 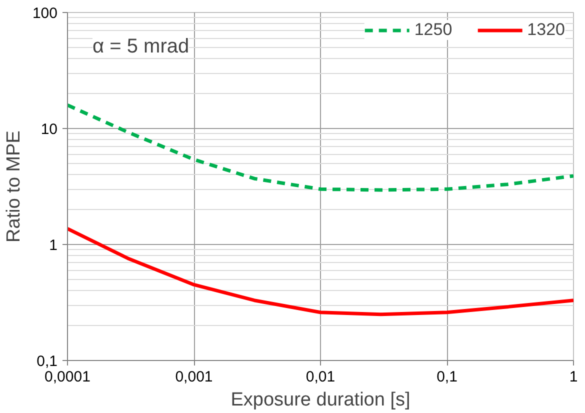 What do you see at coordinates (45, 13) in the screenshot?
I see `y-tick-label: 100` at bounding box center [45, 13].